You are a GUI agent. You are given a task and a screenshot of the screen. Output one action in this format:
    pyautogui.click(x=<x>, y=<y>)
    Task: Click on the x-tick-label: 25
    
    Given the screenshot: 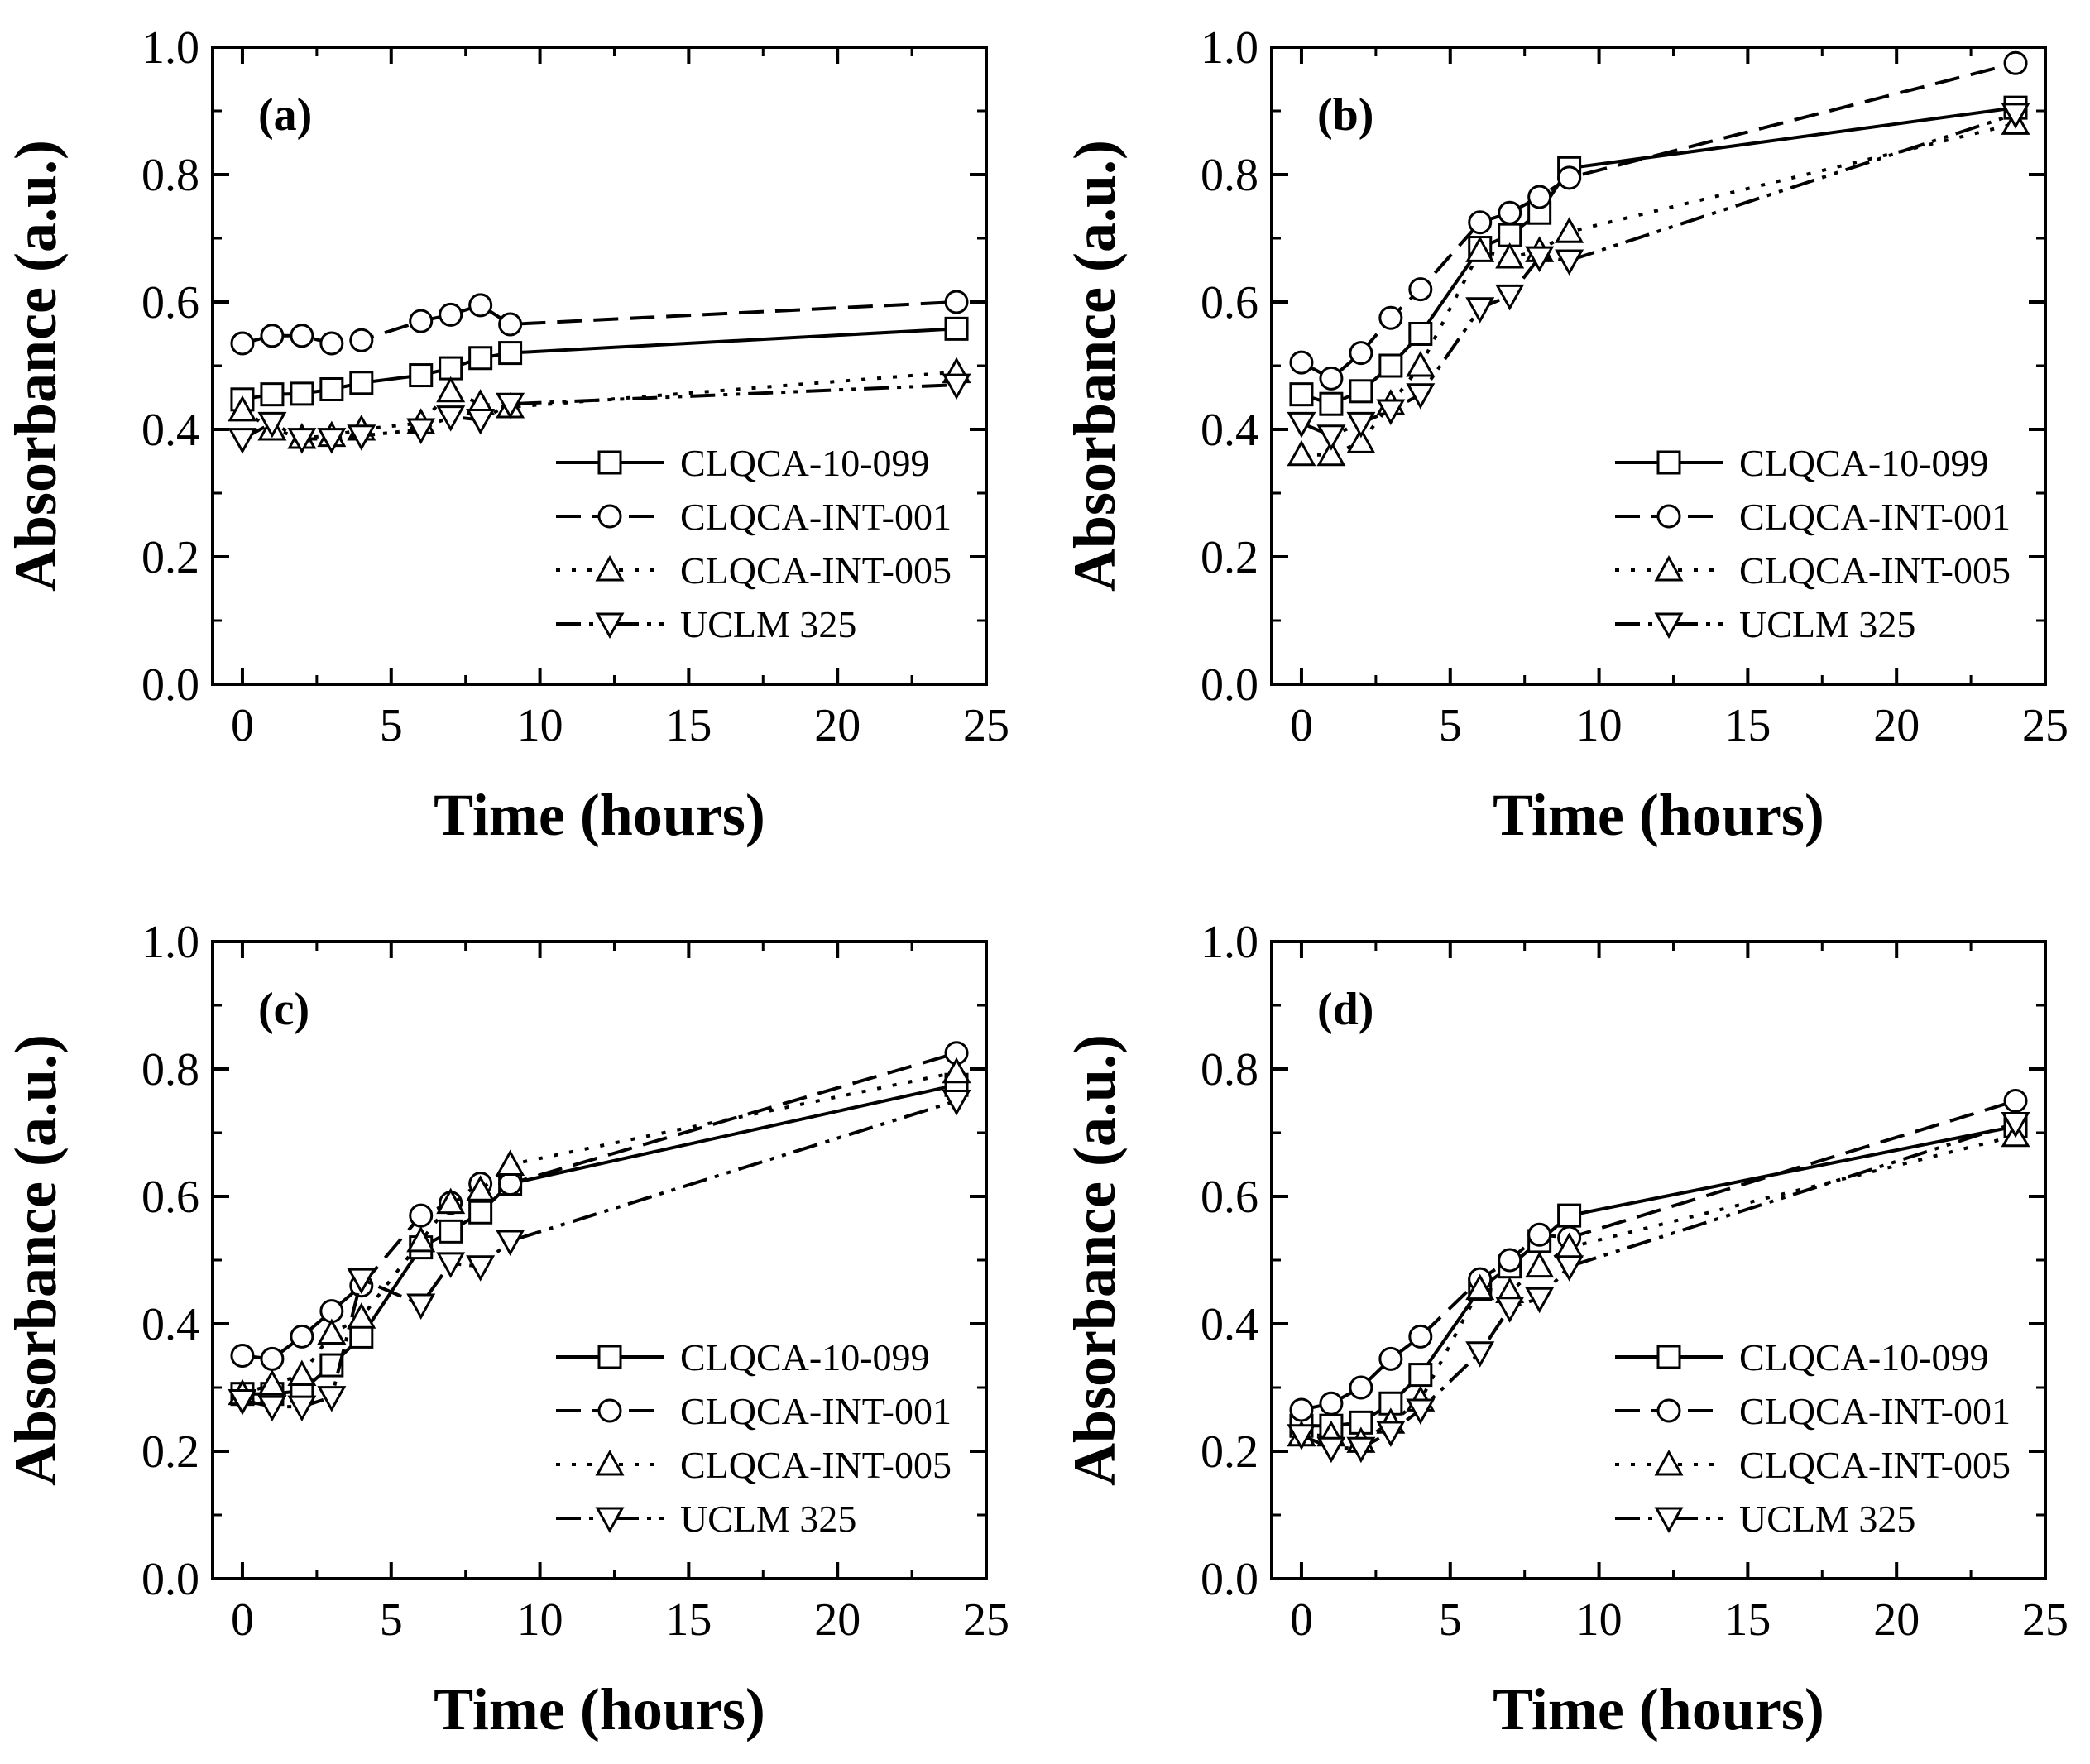 What is the action you would take?
    pyautogui.click(x=2045, y=1620)
    